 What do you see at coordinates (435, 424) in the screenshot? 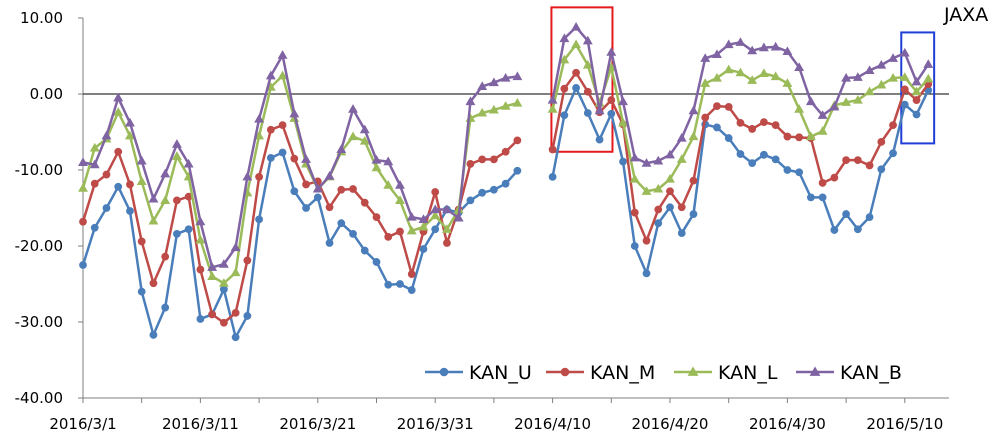
I see `x-tick-label: 2016/3/31` at bounding box center [435, 424].